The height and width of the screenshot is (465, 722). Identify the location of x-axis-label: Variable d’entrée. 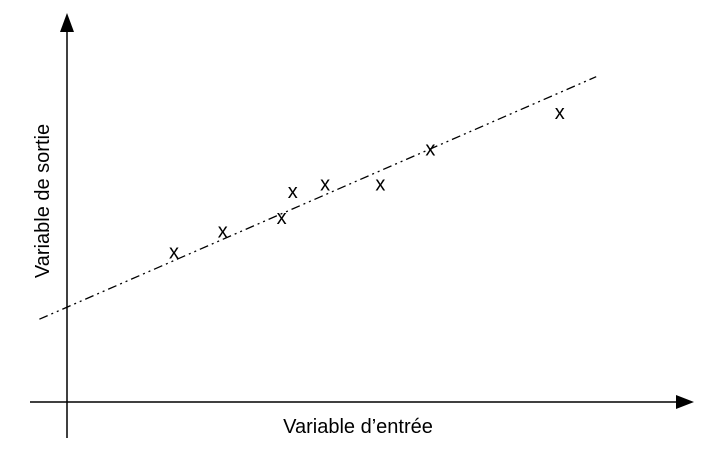
(358, 427).